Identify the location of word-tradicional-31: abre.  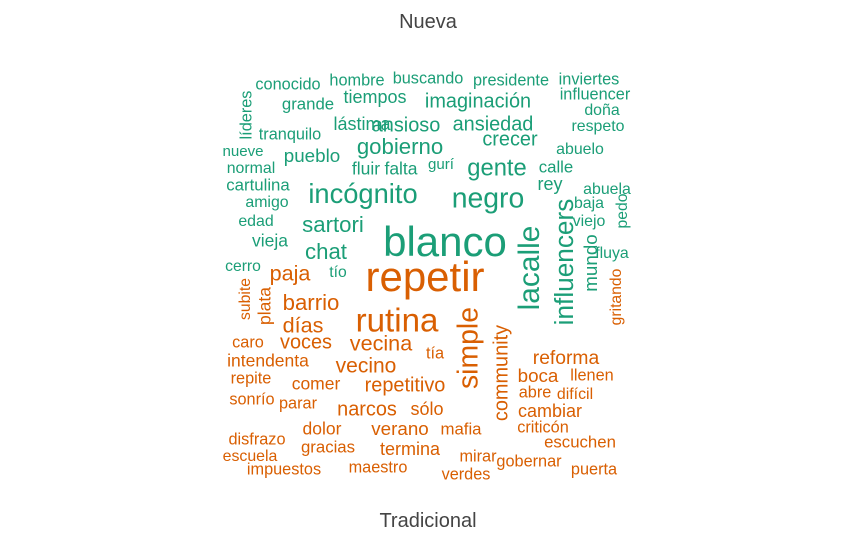
(535, 392).